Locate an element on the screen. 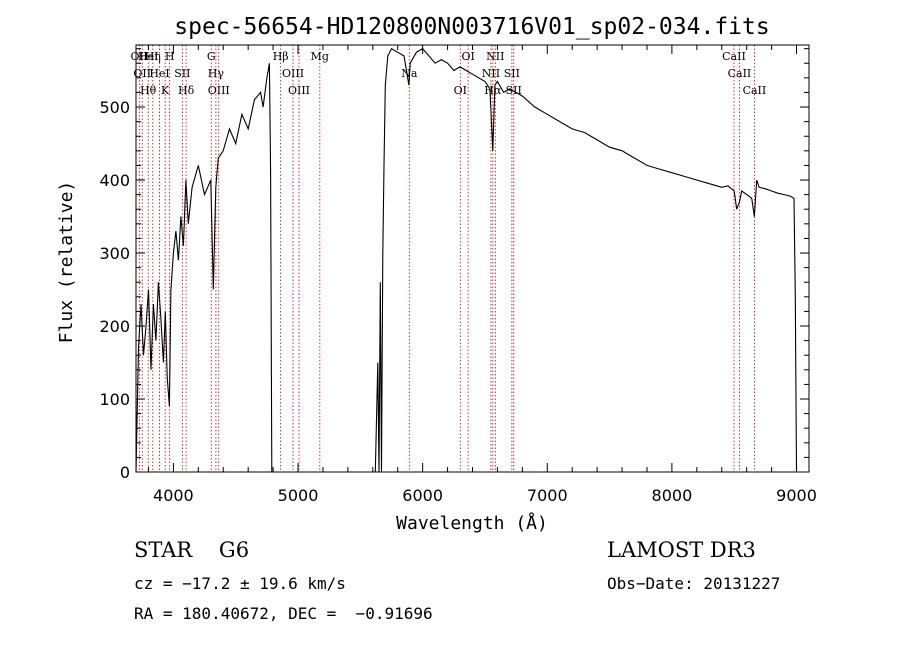  ra-dec-coordinates: RA = 180.40672, DEC = −0.91696 is located at coordinates (283, 613).